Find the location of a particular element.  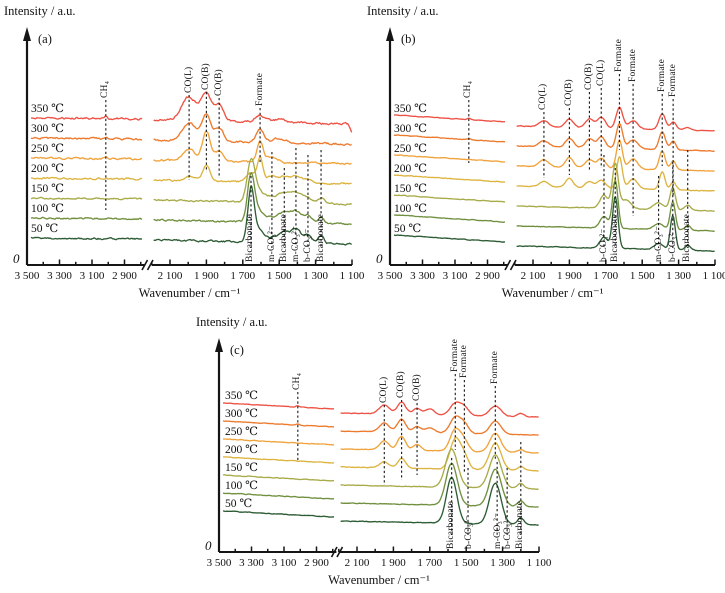

annotation-bicarbonate-1472: Bicarbonate is located at coordinates (283, 237).